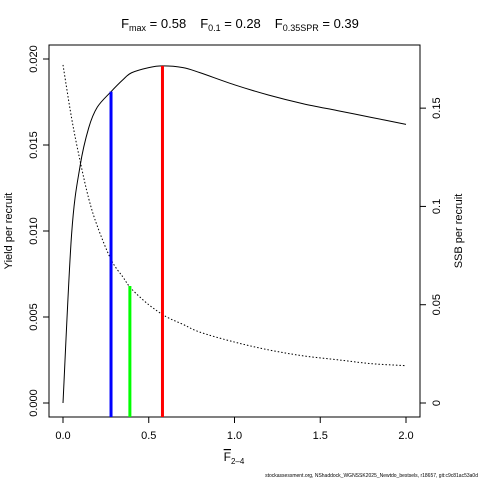 Image resolution: width=480 pixels, height=480 pixels. What do you see at coordinates (148, 436) in the screenshot?
I see `x-tick-label: 0.5` at bounding box center [148, 436].